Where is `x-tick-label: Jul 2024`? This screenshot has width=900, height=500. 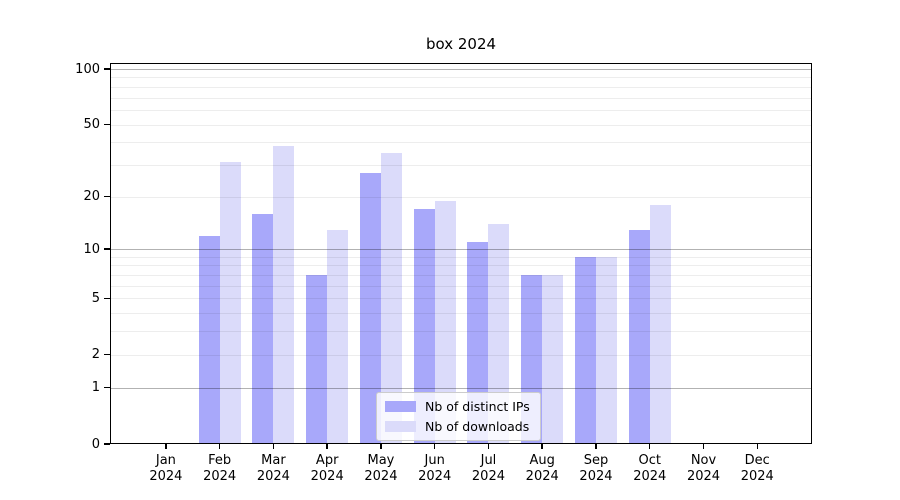 x-tick-label: Jul 2024 is located at coordinates (488, 468).